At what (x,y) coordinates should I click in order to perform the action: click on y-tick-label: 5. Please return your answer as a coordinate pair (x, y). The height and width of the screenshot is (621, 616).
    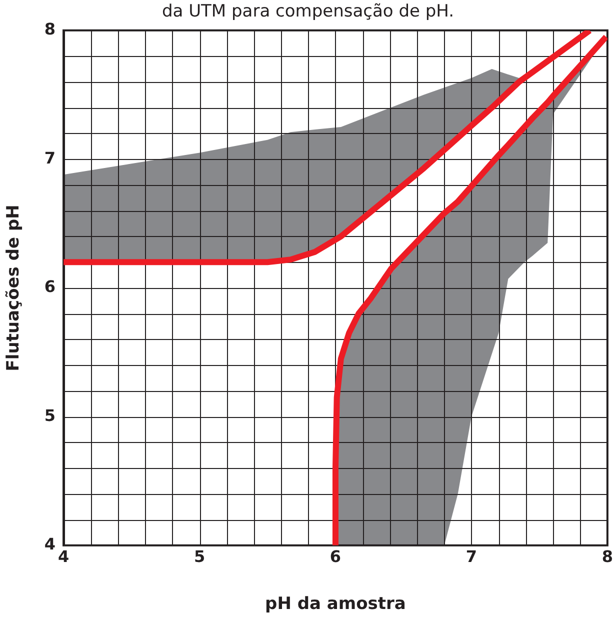
    Looking at the image, I should click on (50, 415).